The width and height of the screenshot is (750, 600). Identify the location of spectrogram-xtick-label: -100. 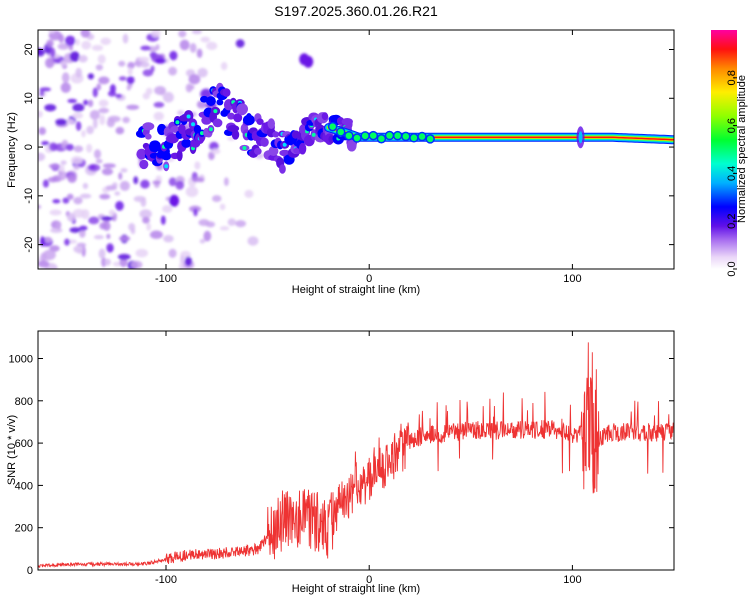
(166, 279).